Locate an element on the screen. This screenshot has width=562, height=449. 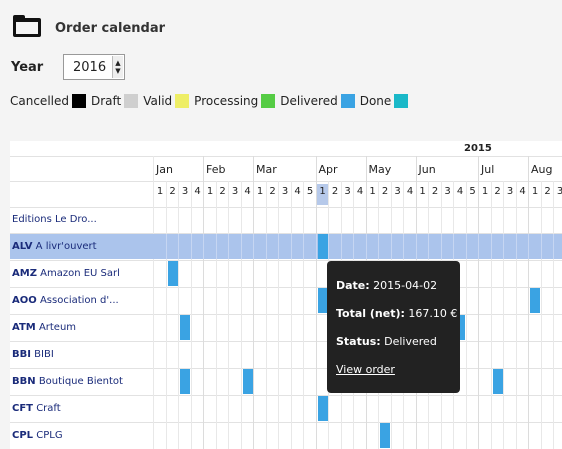
month-label: Feb is located at coordinates (216, 169).